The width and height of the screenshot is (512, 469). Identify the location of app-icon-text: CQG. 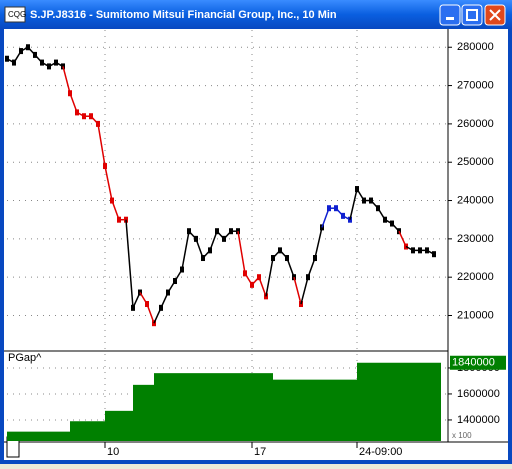
(17, 14).